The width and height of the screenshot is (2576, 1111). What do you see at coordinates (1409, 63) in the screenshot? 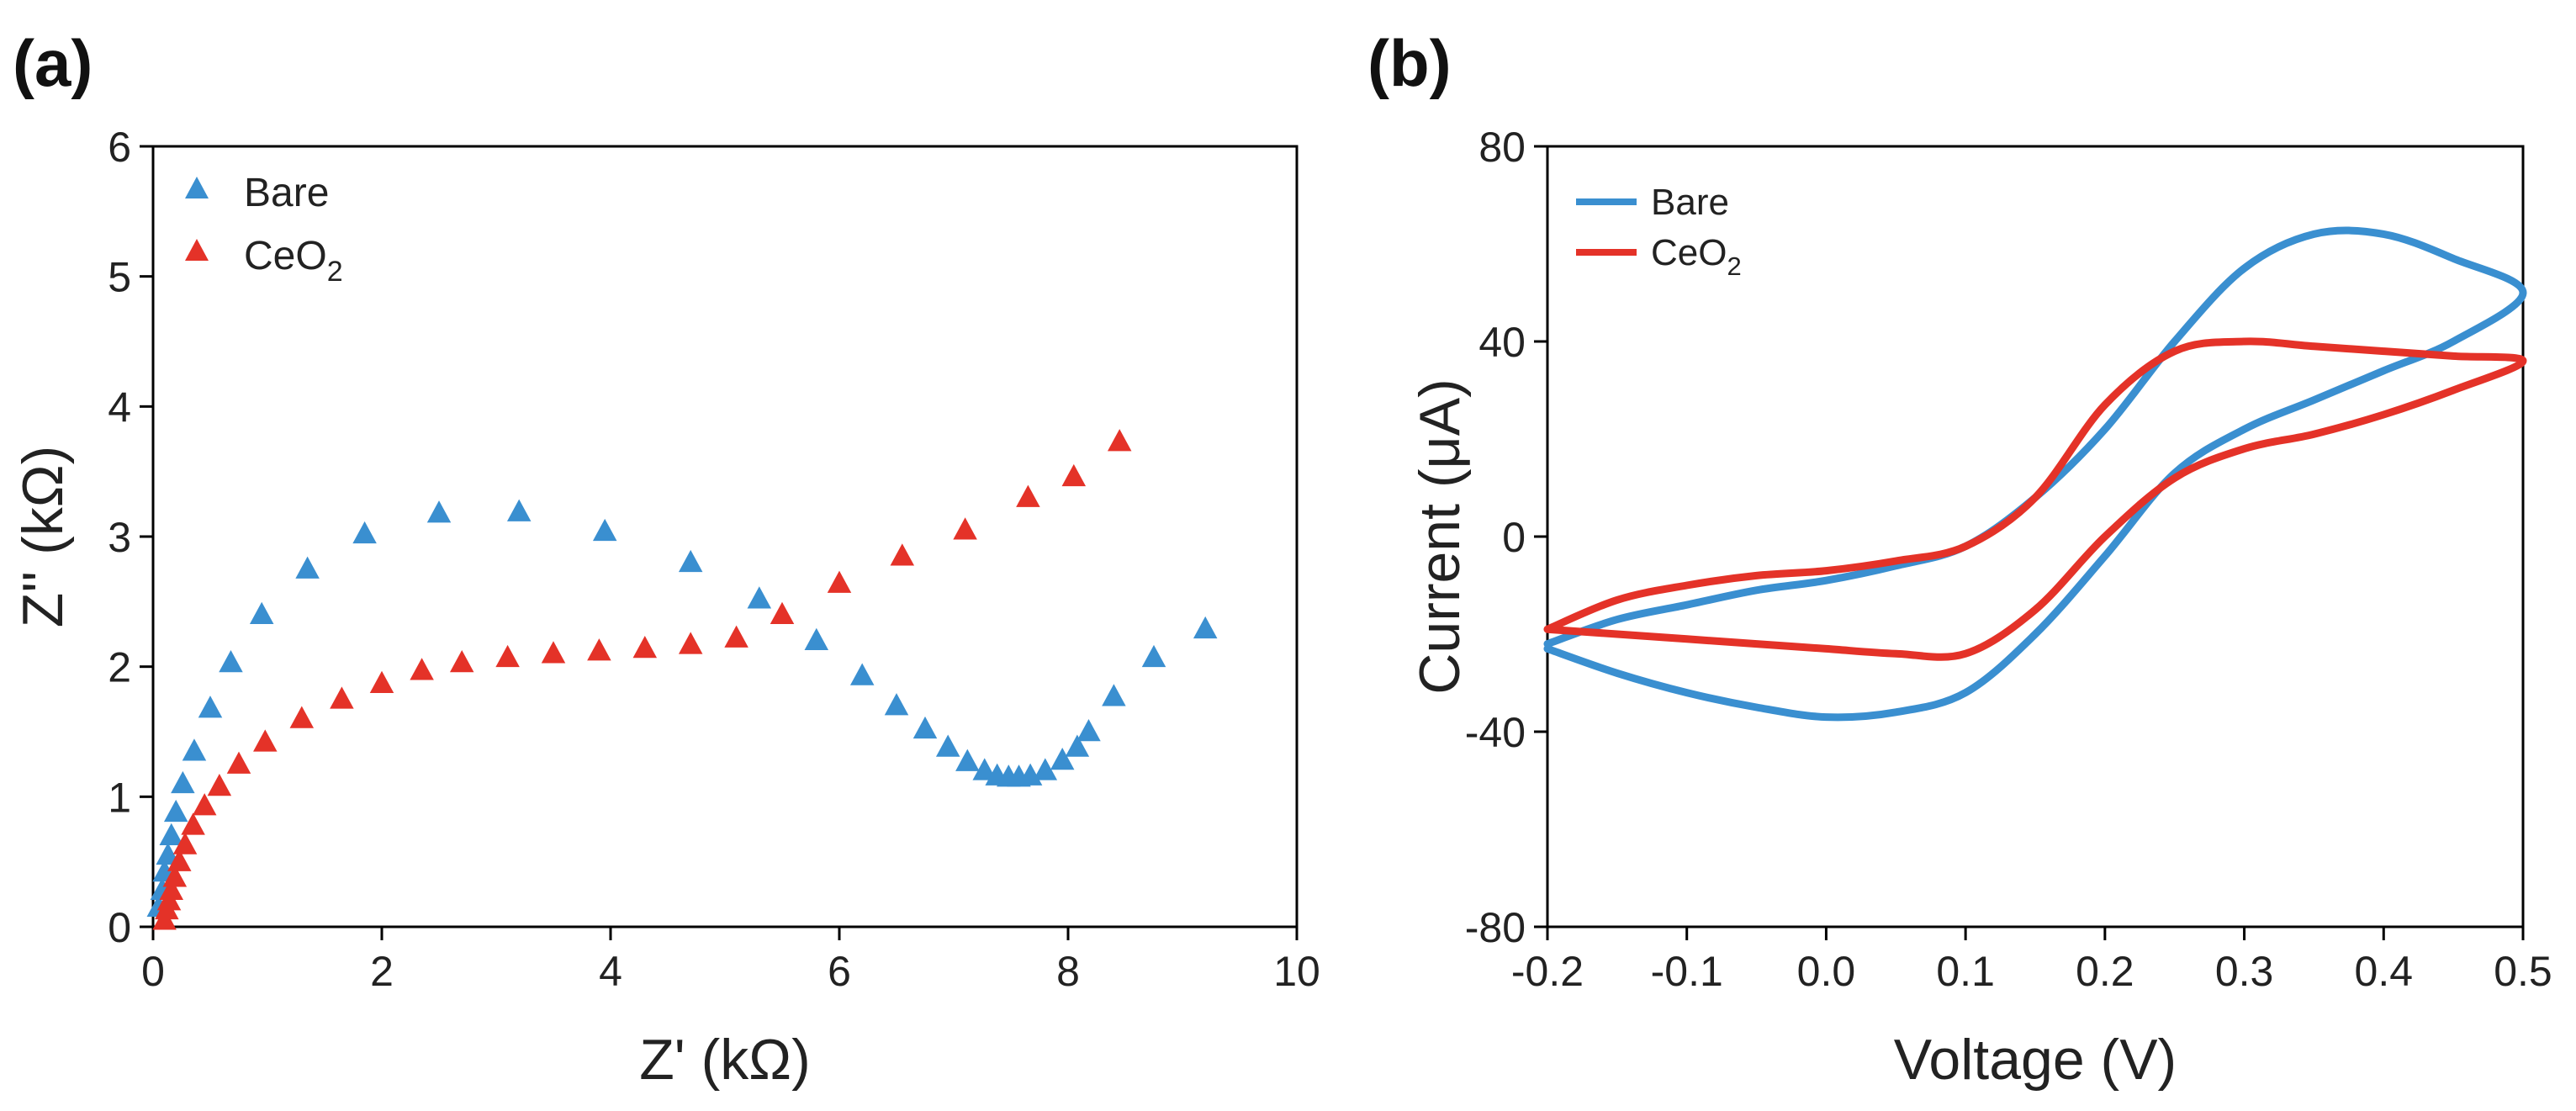
I see `panel-b-label: (b)` at bounding box center [1409, 63].